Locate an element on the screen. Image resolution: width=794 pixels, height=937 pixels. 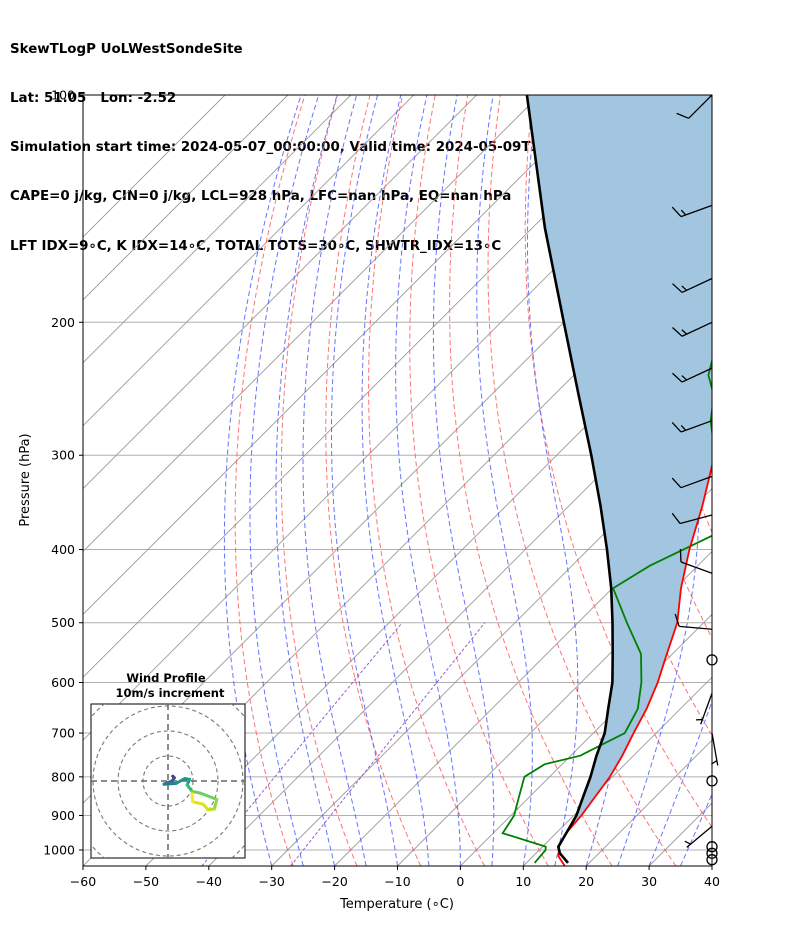
hodograph-inset: Wind Profile 10m/s increment is located at coordinates (168, 765).